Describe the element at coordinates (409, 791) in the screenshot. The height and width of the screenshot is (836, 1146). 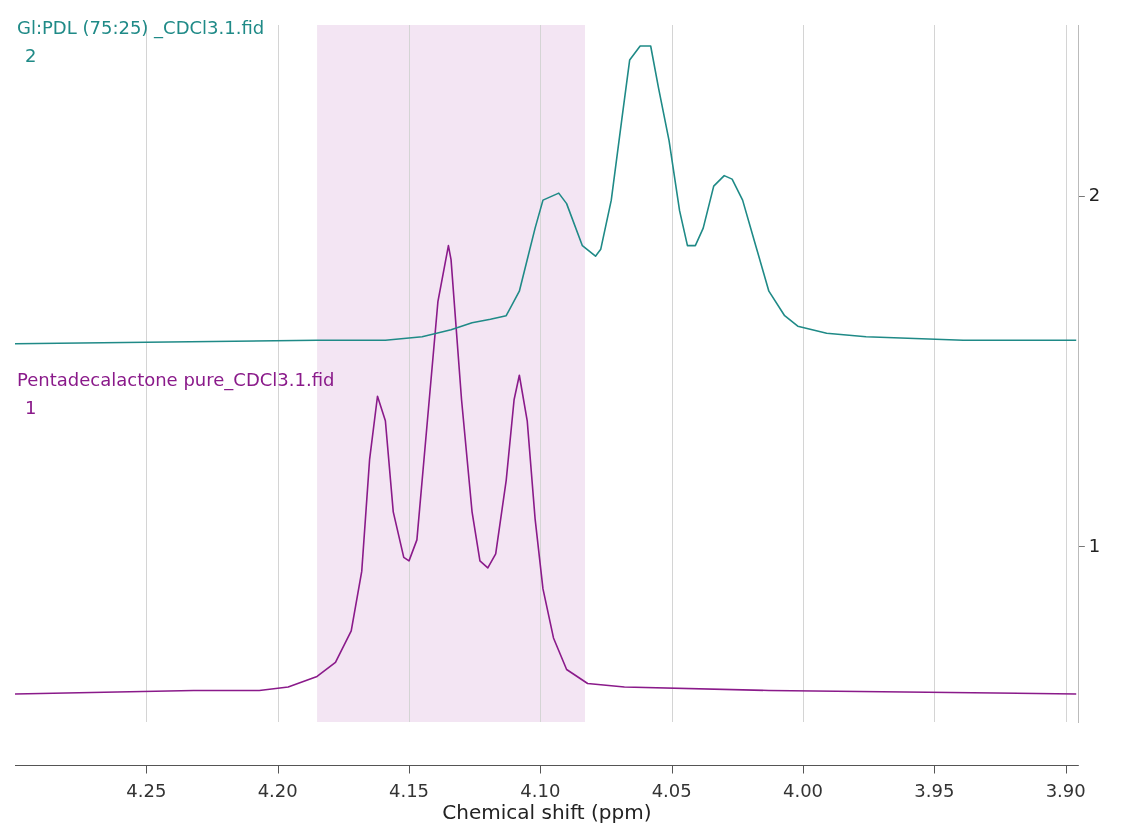
I see `x-tick-label: 4.15` at that location.